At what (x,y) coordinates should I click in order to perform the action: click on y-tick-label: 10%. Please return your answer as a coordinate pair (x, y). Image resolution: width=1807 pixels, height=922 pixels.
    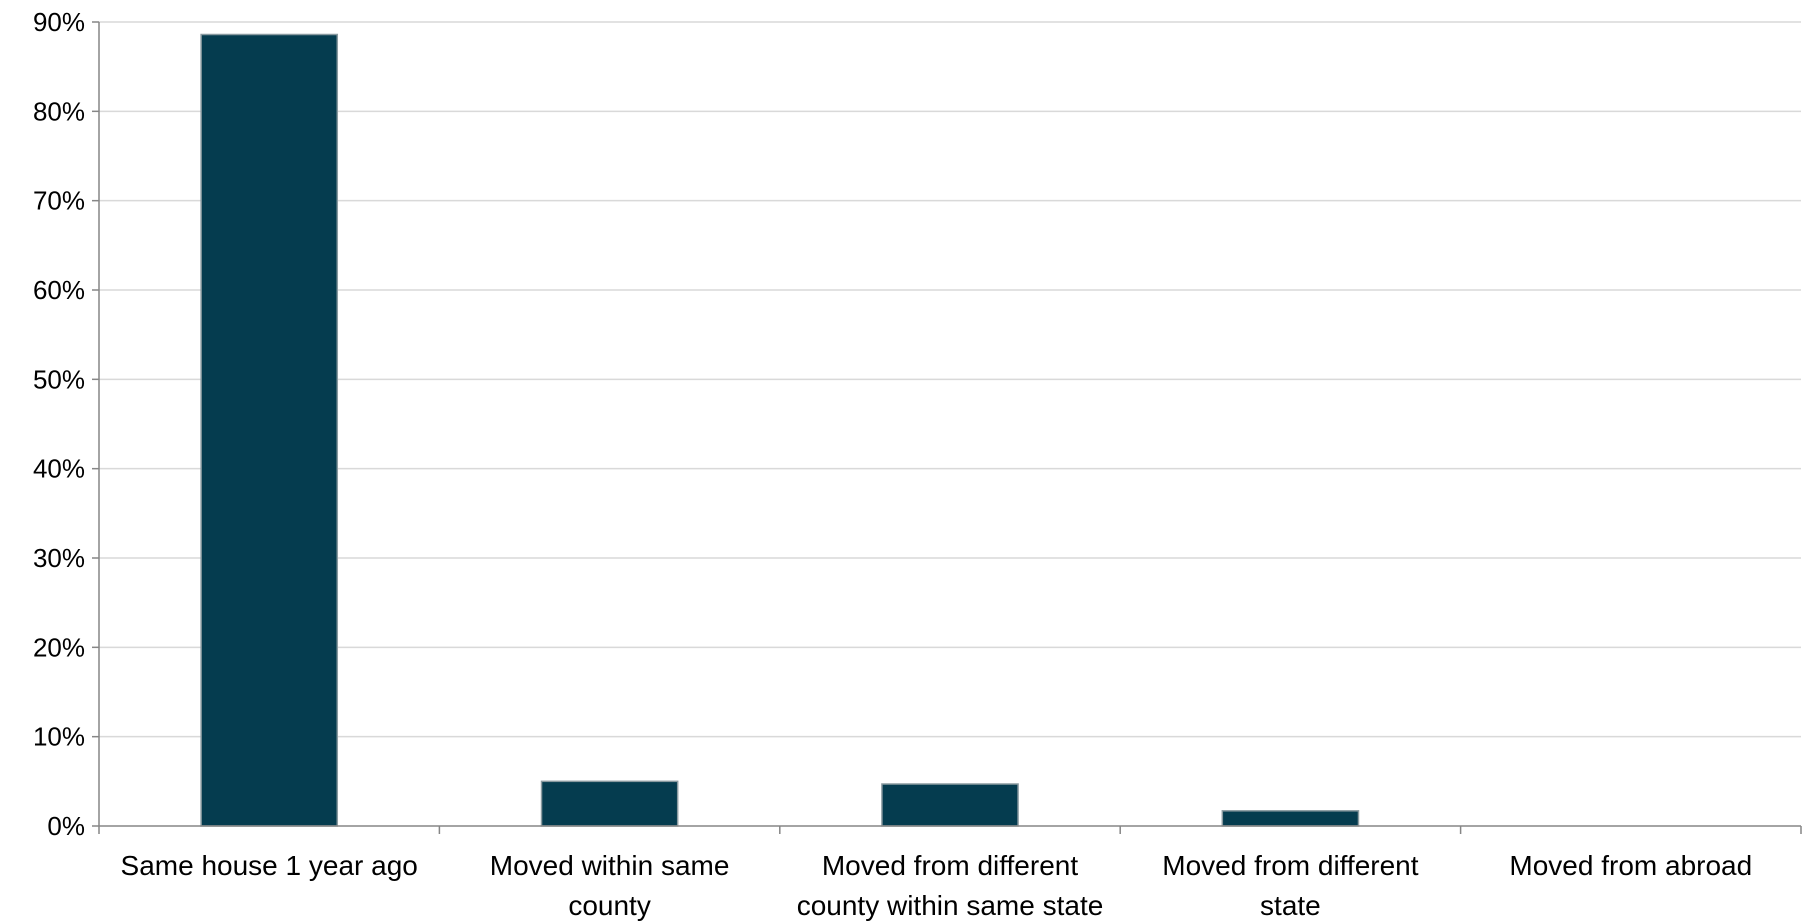
    Looking at the image, I should click on (59, 737).